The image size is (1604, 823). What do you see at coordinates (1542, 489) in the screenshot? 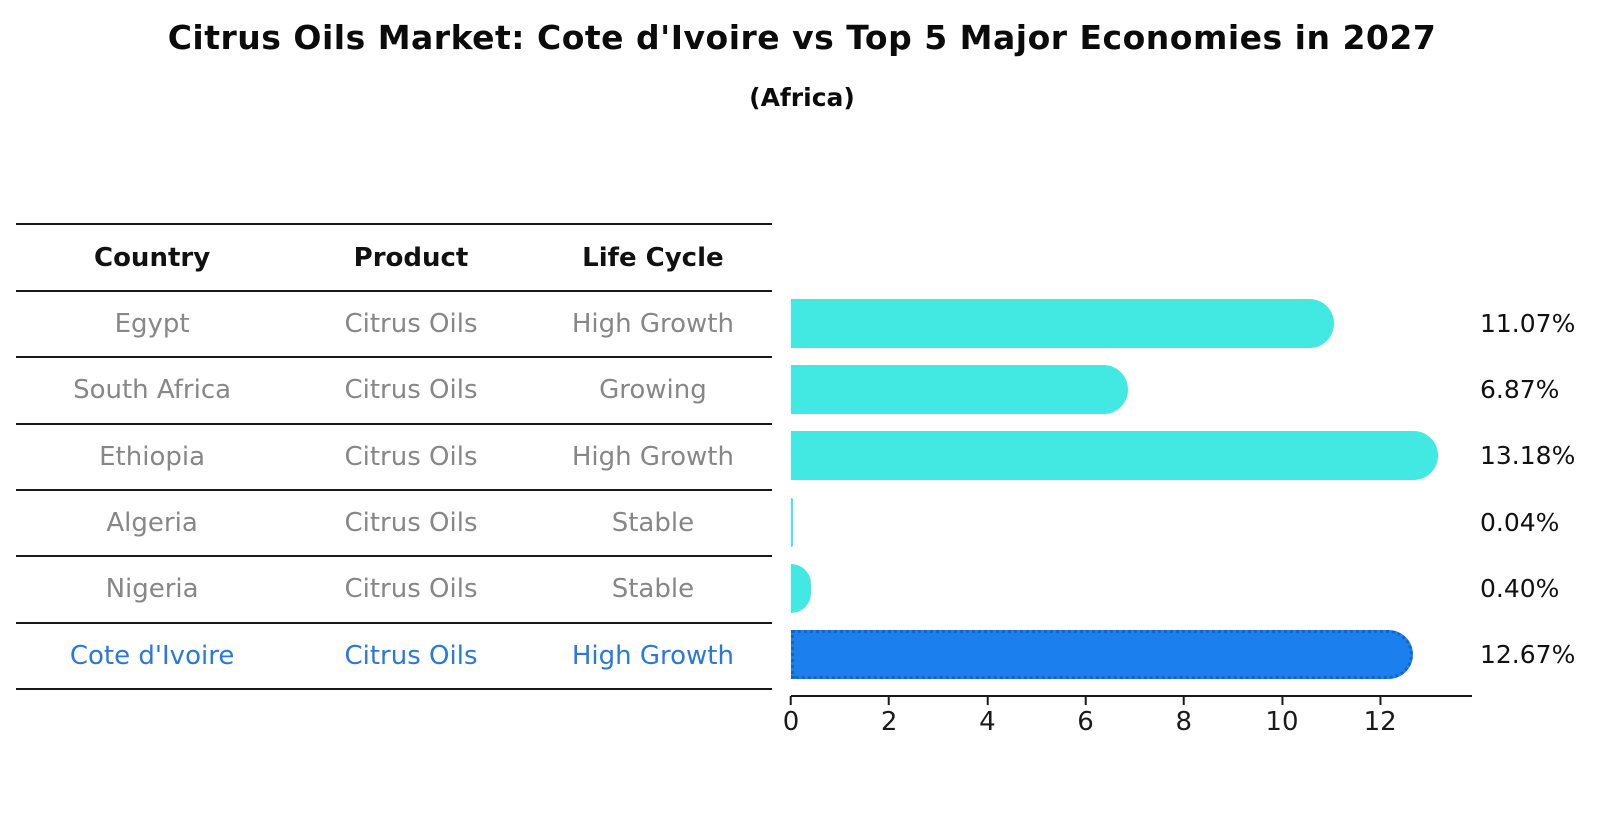
I see `value-labels: 11.07% 6.87% 13.18% 0.04% 0.40% 12.67%` at bounding box center [1542, 489].